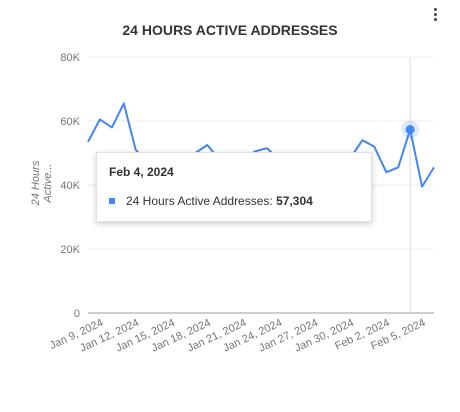 Image resolution: width=460 pixels, height=412 pixels. Describe the element at coordinates (141, 172) in the screenshot. I see `tooltip-date: Feb 4, 2024` at that location.